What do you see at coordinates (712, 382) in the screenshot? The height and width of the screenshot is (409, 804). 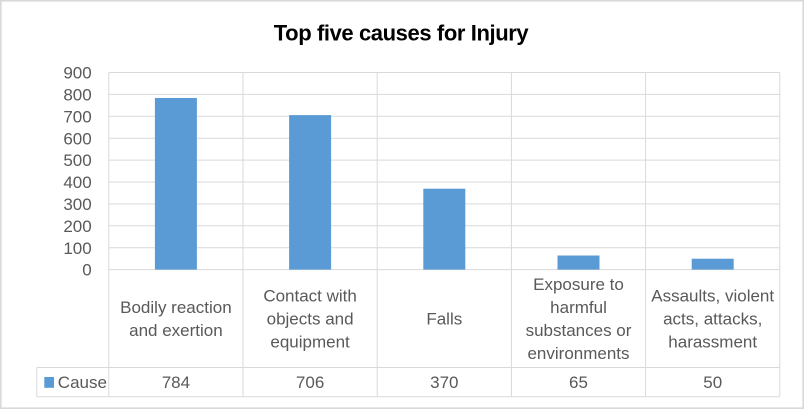 I see `svg-text: 50` at bounding box center [712, 382].